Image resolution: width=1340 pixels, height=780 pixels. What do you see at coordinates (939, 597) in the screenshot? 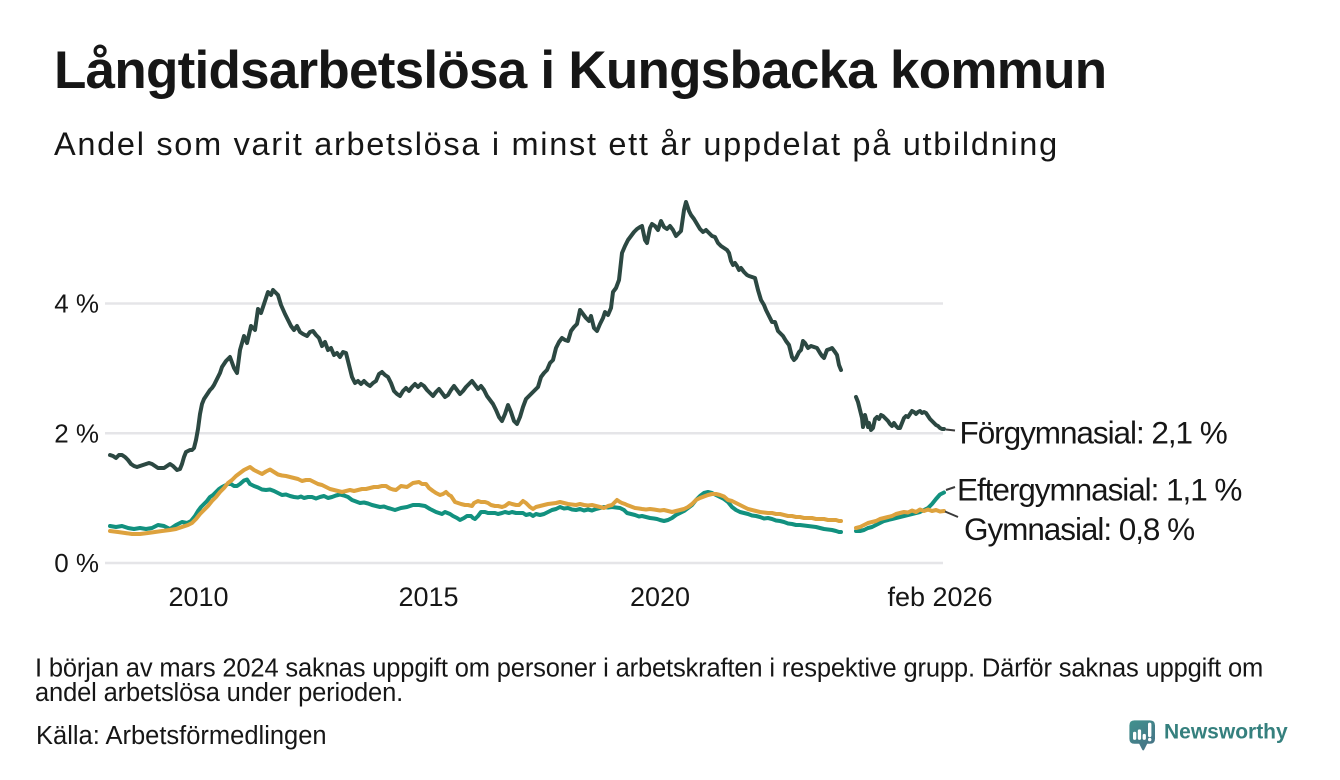
I see `svg-text: feb 2026` at bounding box center [939, 597].